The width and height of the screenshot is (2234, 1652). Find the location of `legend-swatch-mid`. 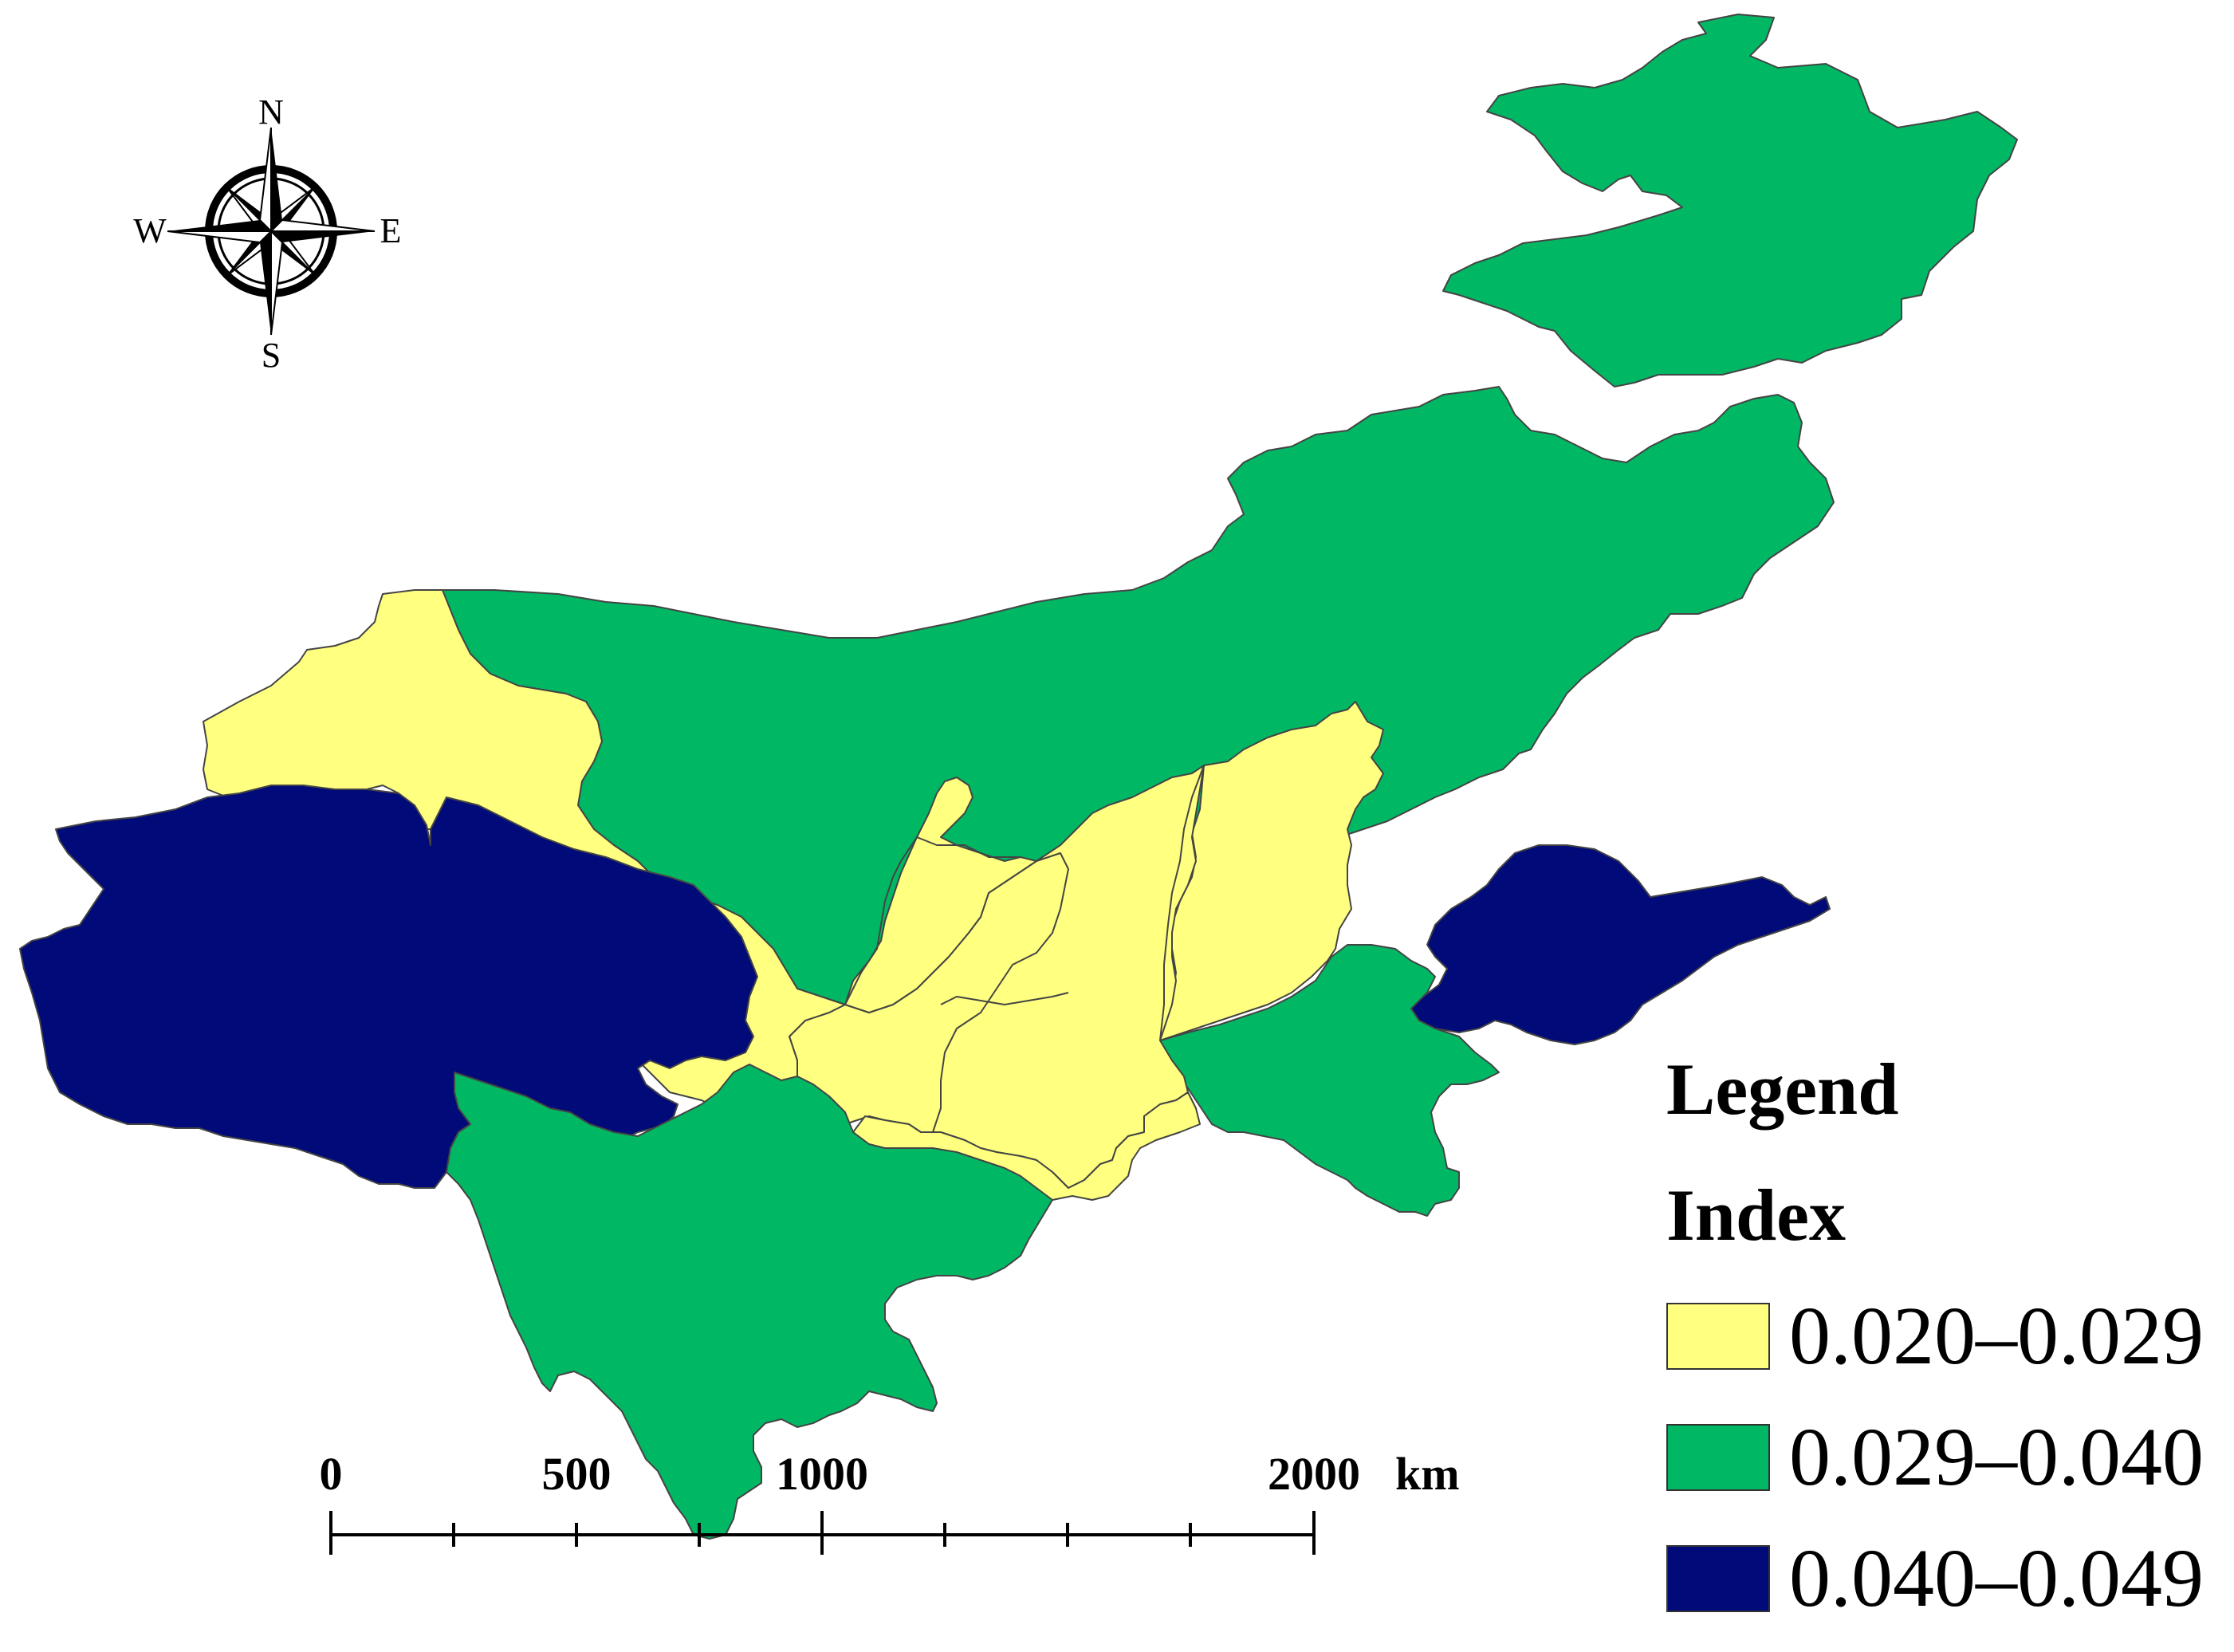

legend-swatch-mid is located at coordinates (1718, 1457).